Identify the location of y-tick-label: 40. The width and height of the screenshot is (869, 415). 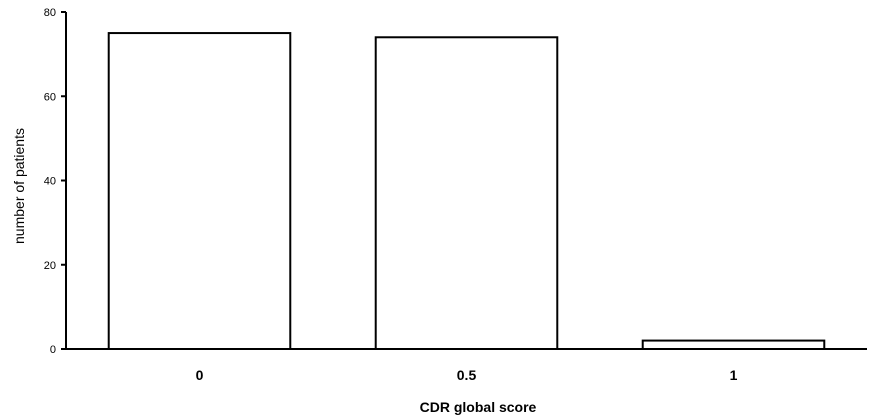
(50, 182).